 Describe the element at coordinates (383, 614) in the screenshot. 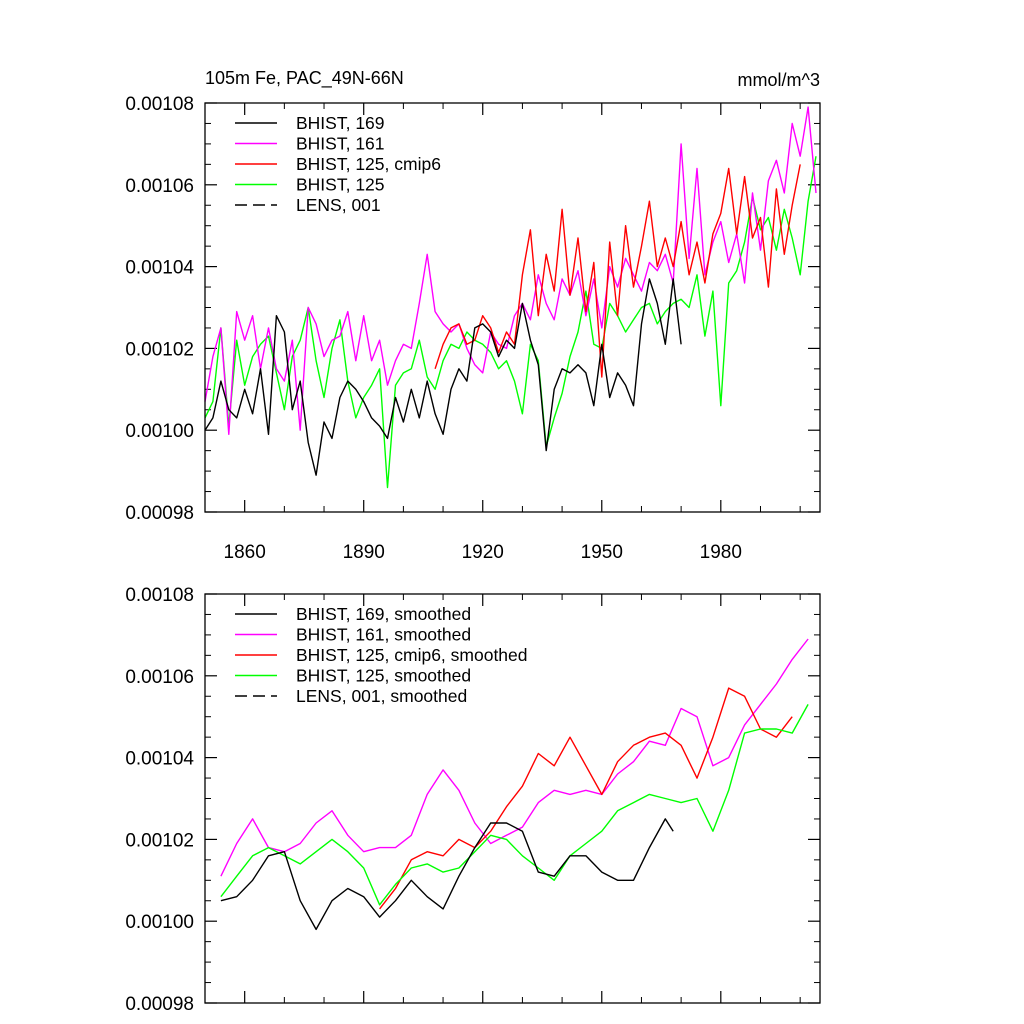

I see `legend-label: BHIST, 169, smoothed` at that location.